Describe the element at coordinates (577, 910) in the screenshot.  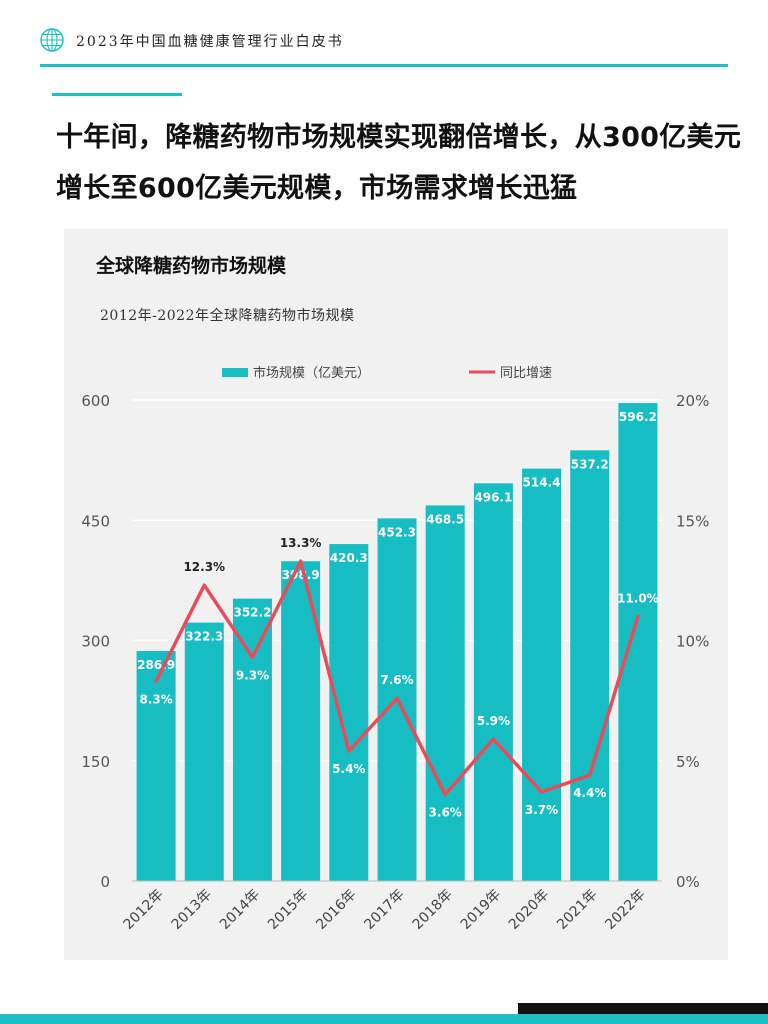
I see `x-tick-label: 2021年` at that location.